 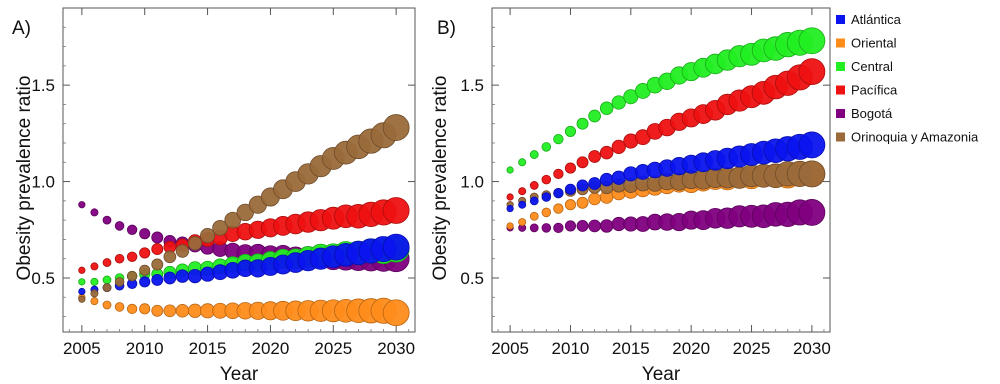 What do you see at coordinates (271, 348) in the screenshot?
I see `x-tick-label: 2020` at bounding box center [271, 348].